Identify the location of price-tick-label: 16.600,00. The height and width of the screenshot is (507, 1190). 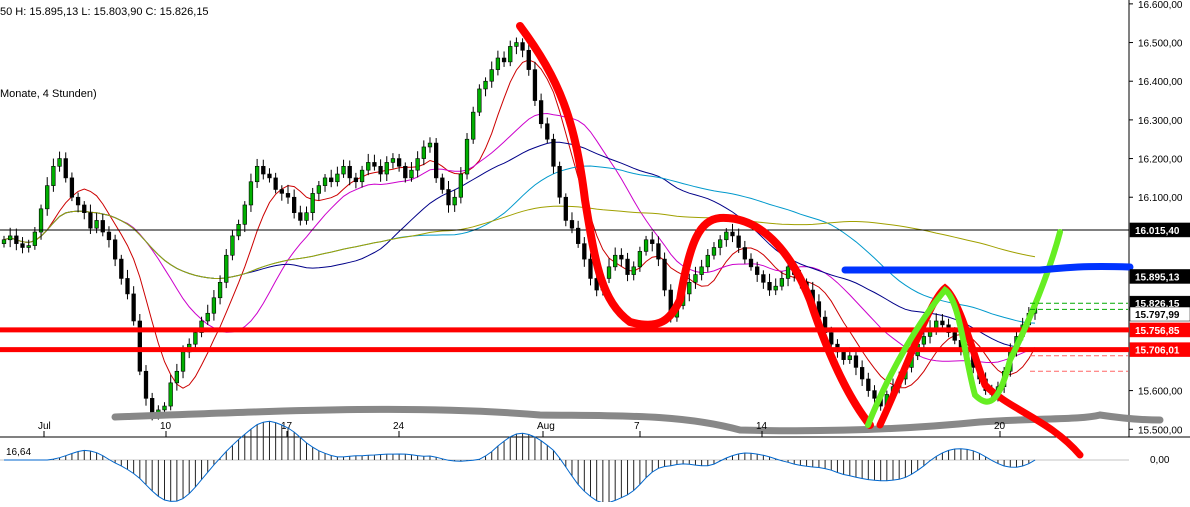
(1160, 5).